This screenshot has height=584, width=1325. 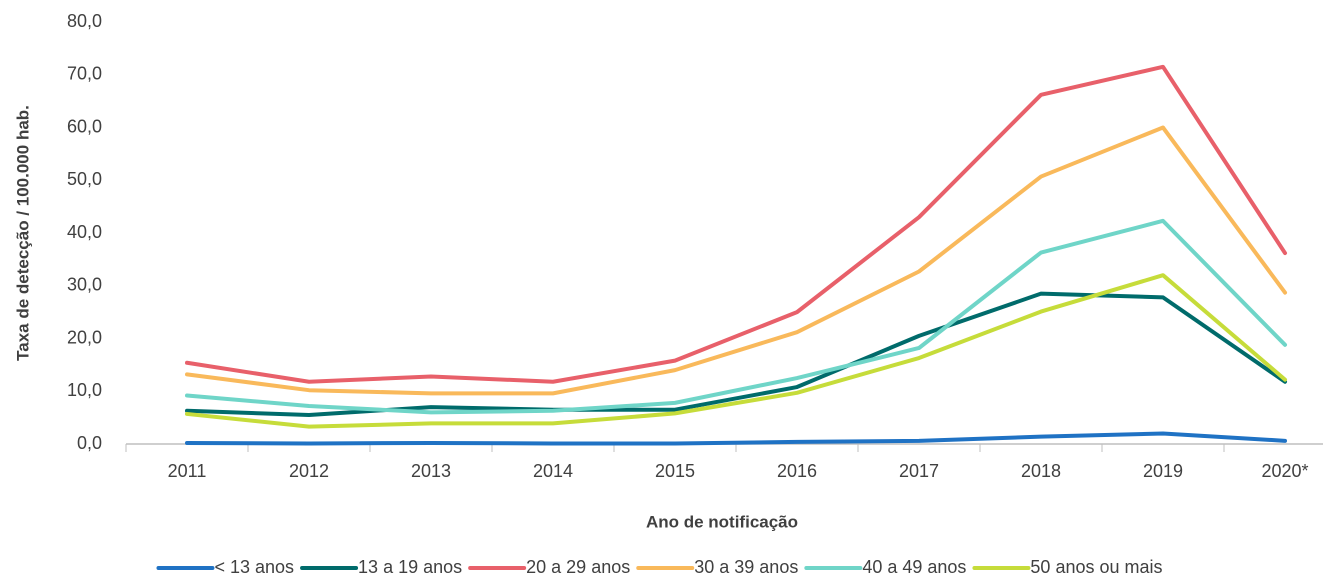 What do you see at coordinates (89, 443) in the screenshot?
I see `y-tick-label: 0,0` at bounding box center [89, 443].